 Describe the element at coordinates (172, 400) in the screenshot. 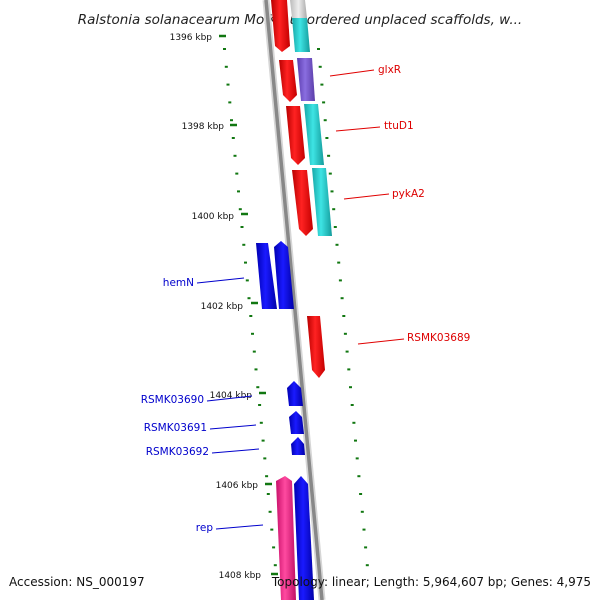

I see `label-RSMK03690: RSMK03690` at that location.